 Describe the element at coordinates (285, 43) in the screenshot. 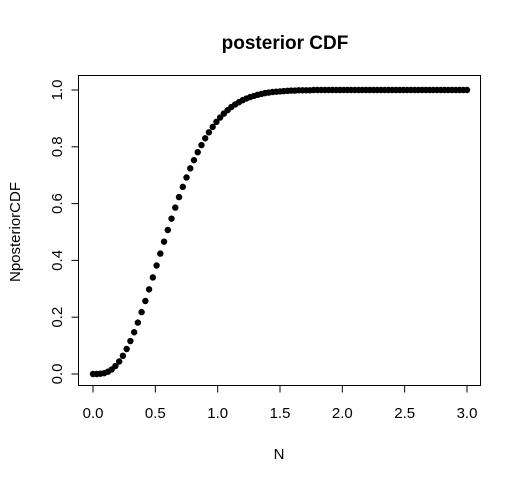

I see `chart-title: posterior CDF` at that location.